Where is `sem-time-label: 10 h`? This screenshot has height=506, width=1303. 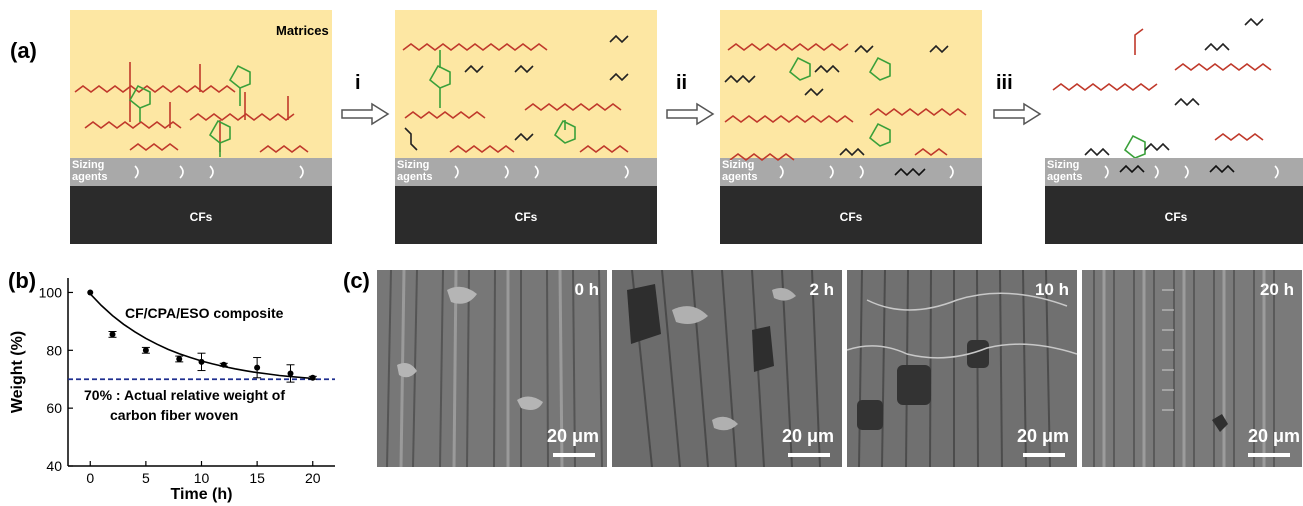
sem-time-label: 10 h is located at coordinates (1051, 289).